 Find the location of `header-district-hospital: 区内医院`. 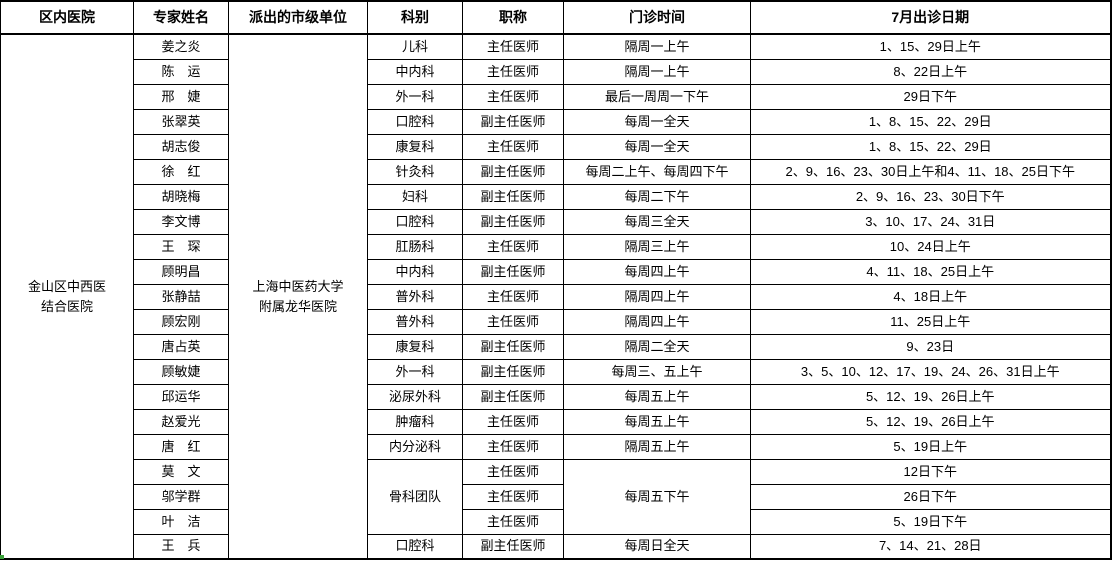

header-district-hospital: 区内医院 is located at coordinates (67, 17).